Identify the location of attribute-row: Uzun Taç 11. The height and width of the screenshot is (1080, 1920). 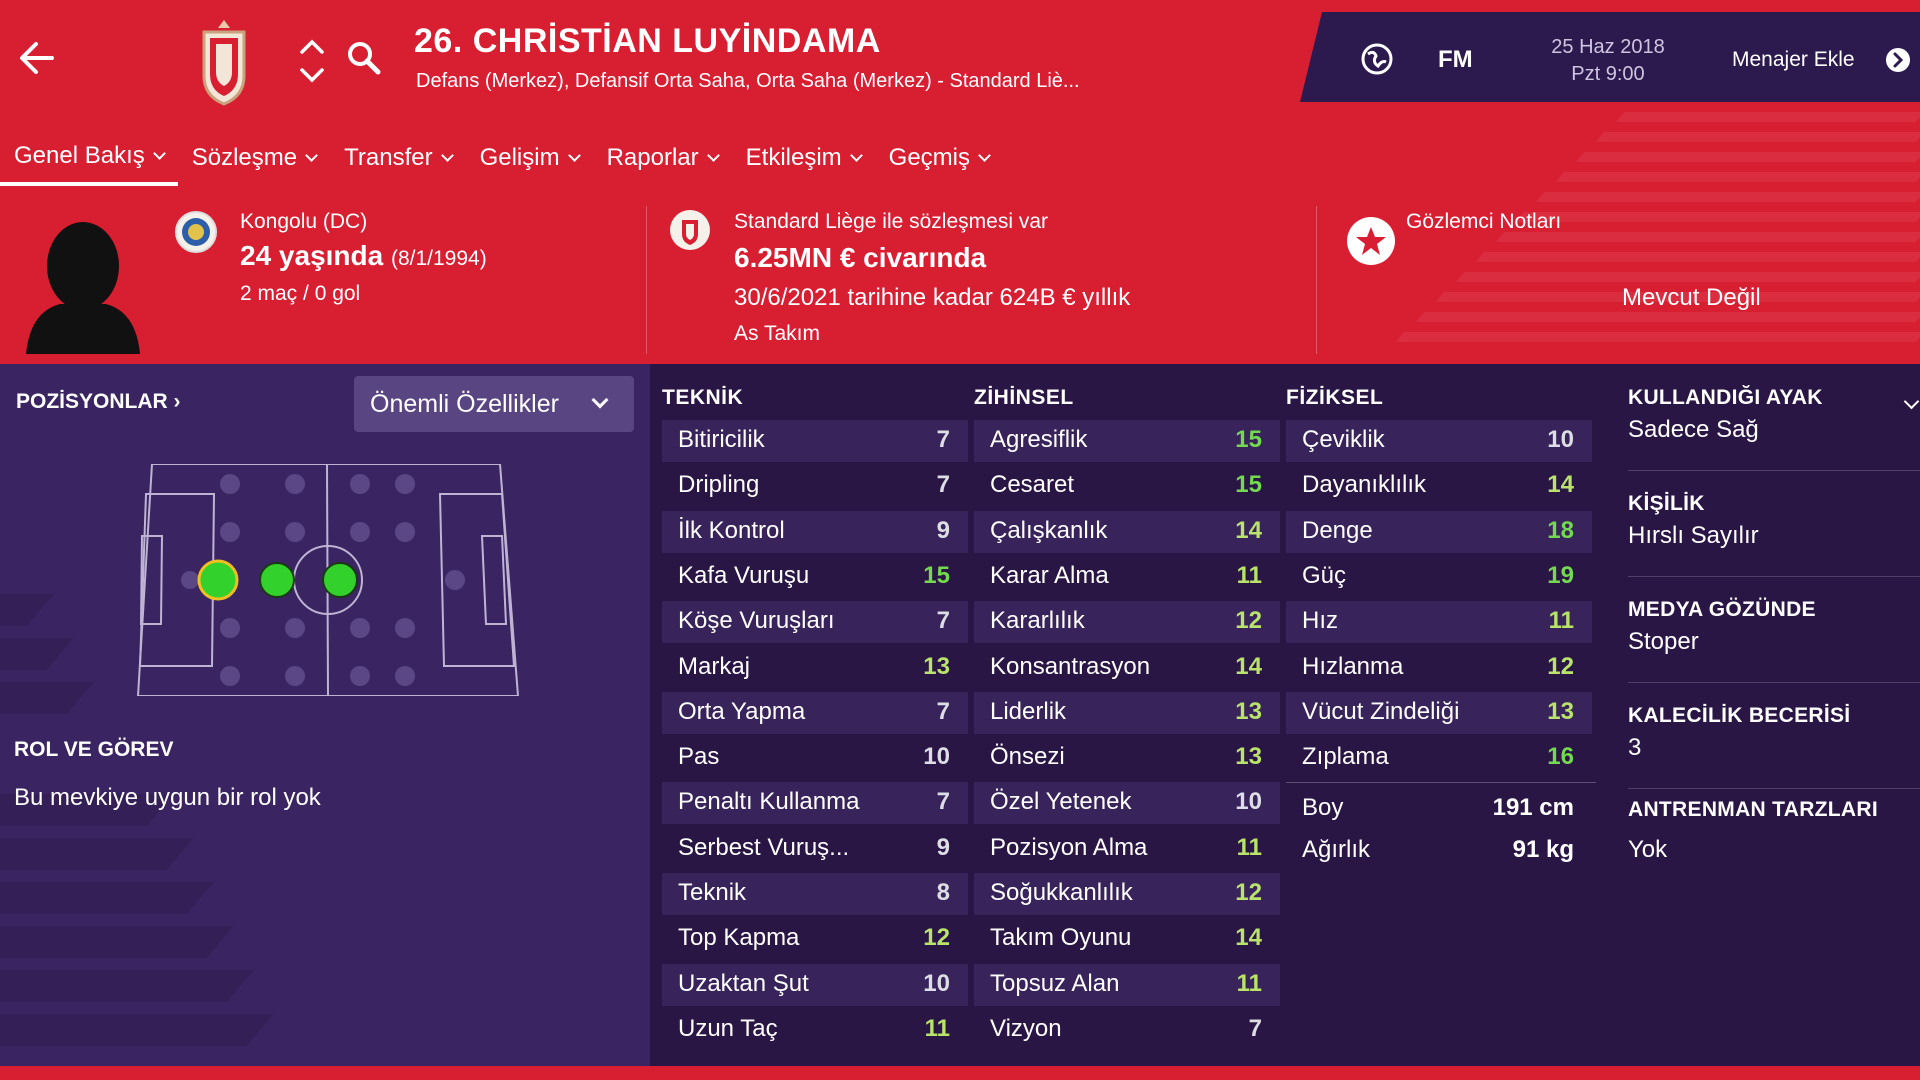
(815, 1030).